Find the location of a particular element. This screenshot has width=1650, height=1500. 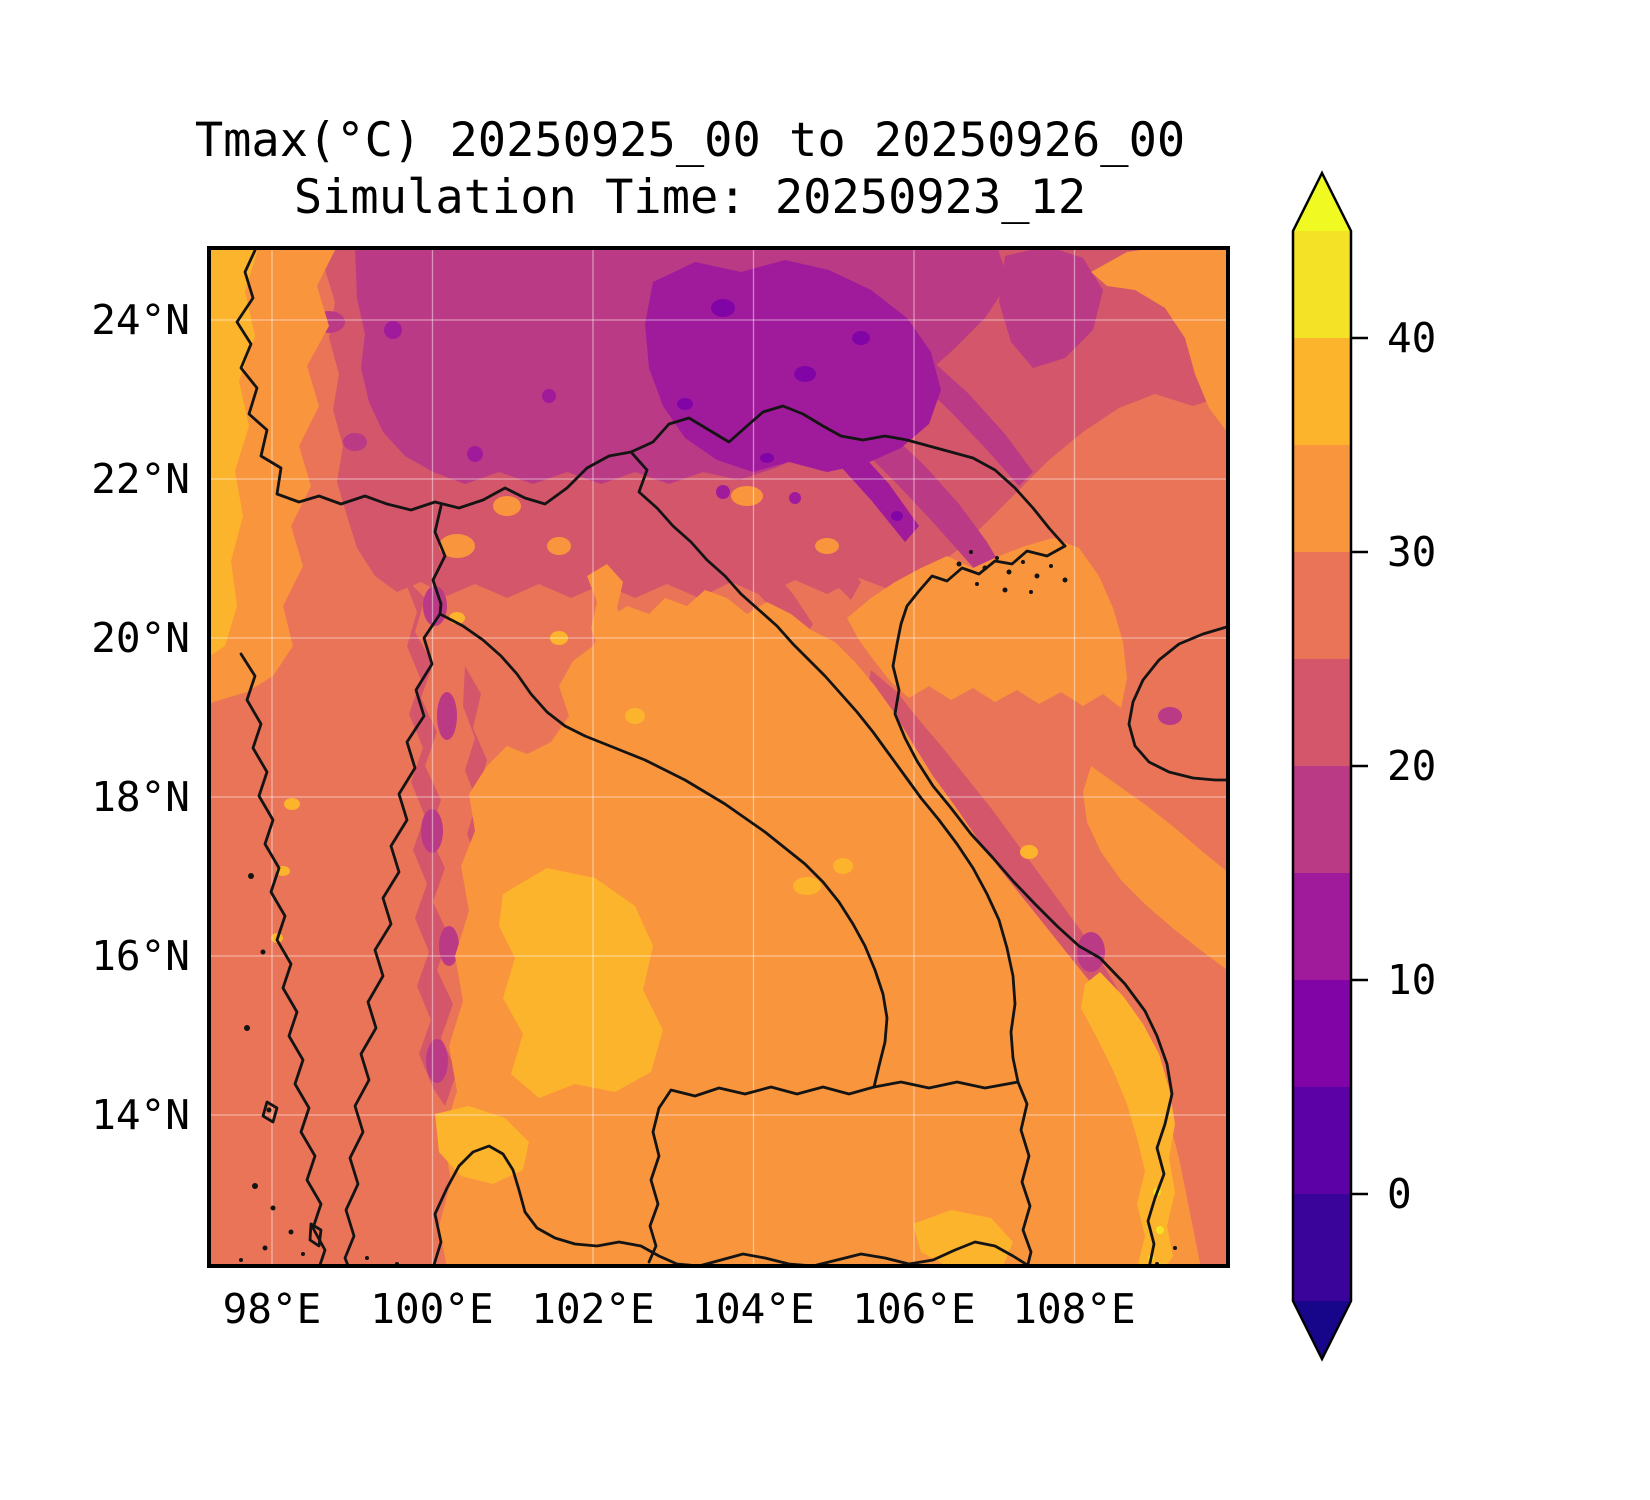

vietnam-coastline is located at coordinates (1032, 906).